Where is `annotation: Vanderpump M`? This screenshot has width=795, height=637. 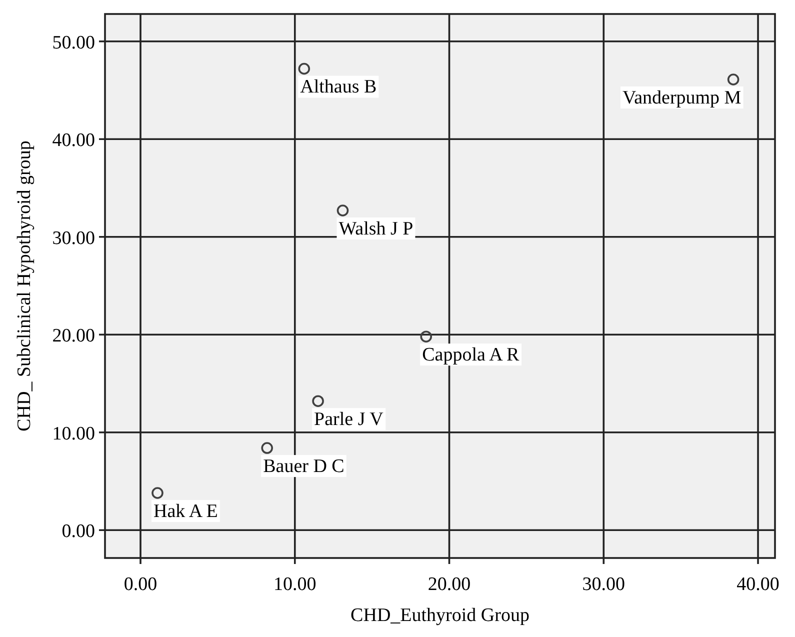 annotation: Vanderpump M is located at coordinates (682, 97).